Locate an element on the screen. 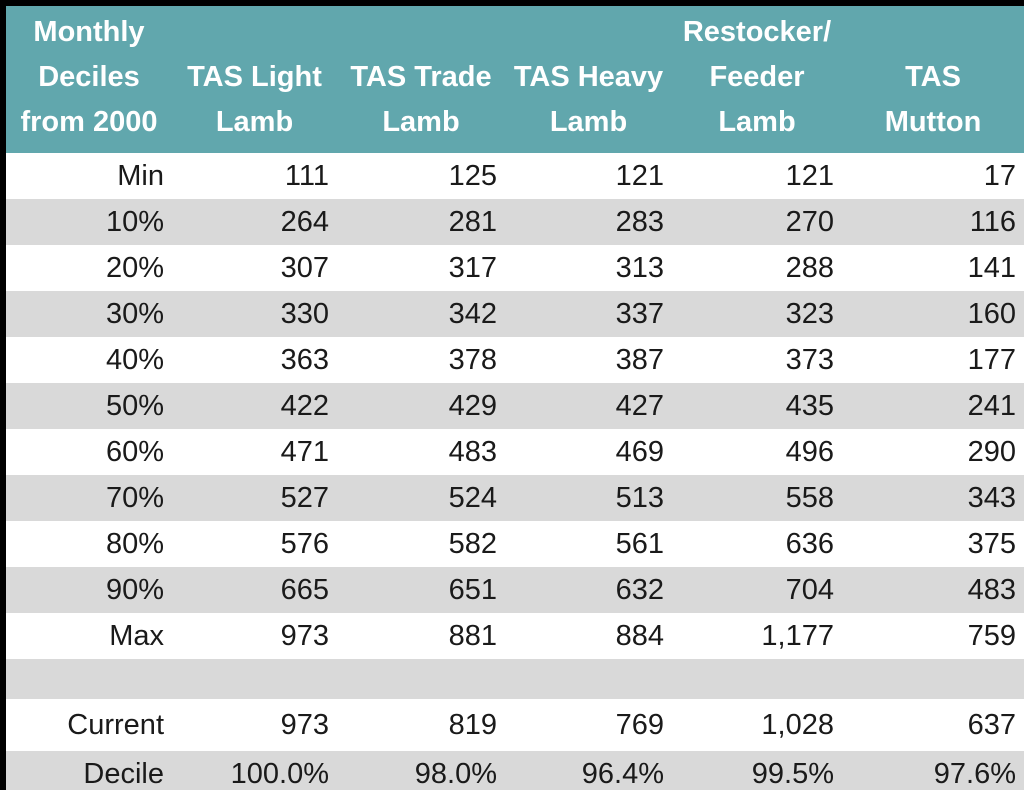  cell-value: 290 is located at coordinates (991, 451).